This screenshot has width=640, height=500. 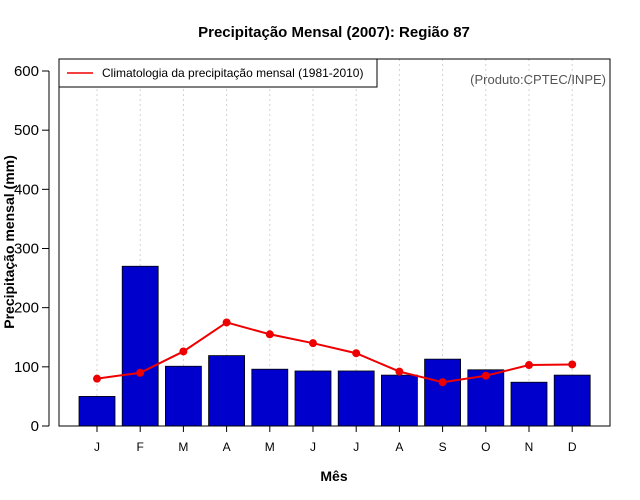 I want to click on climatology-series, so click(x=335, y=352).